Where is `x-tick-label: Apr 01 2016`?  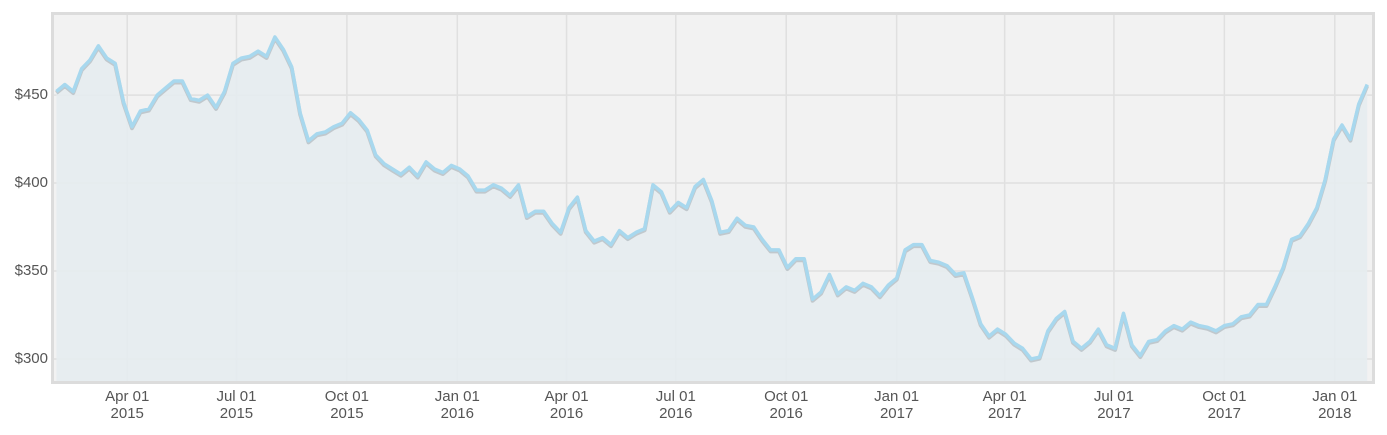 x-tick-label: Apr 01 2016 is located at coordinates (566, 405).